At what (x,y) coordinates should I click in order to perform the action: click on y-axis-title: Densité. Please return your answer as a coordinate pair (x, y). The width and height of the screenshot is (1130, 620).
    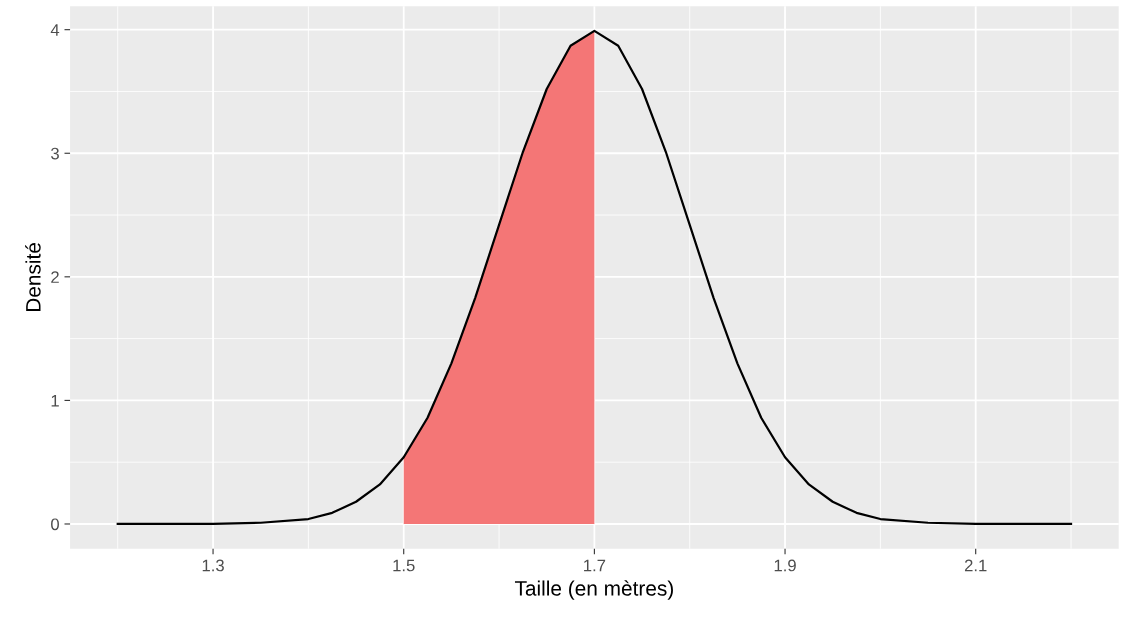
    Looking at the image, I should click on (33, 277).